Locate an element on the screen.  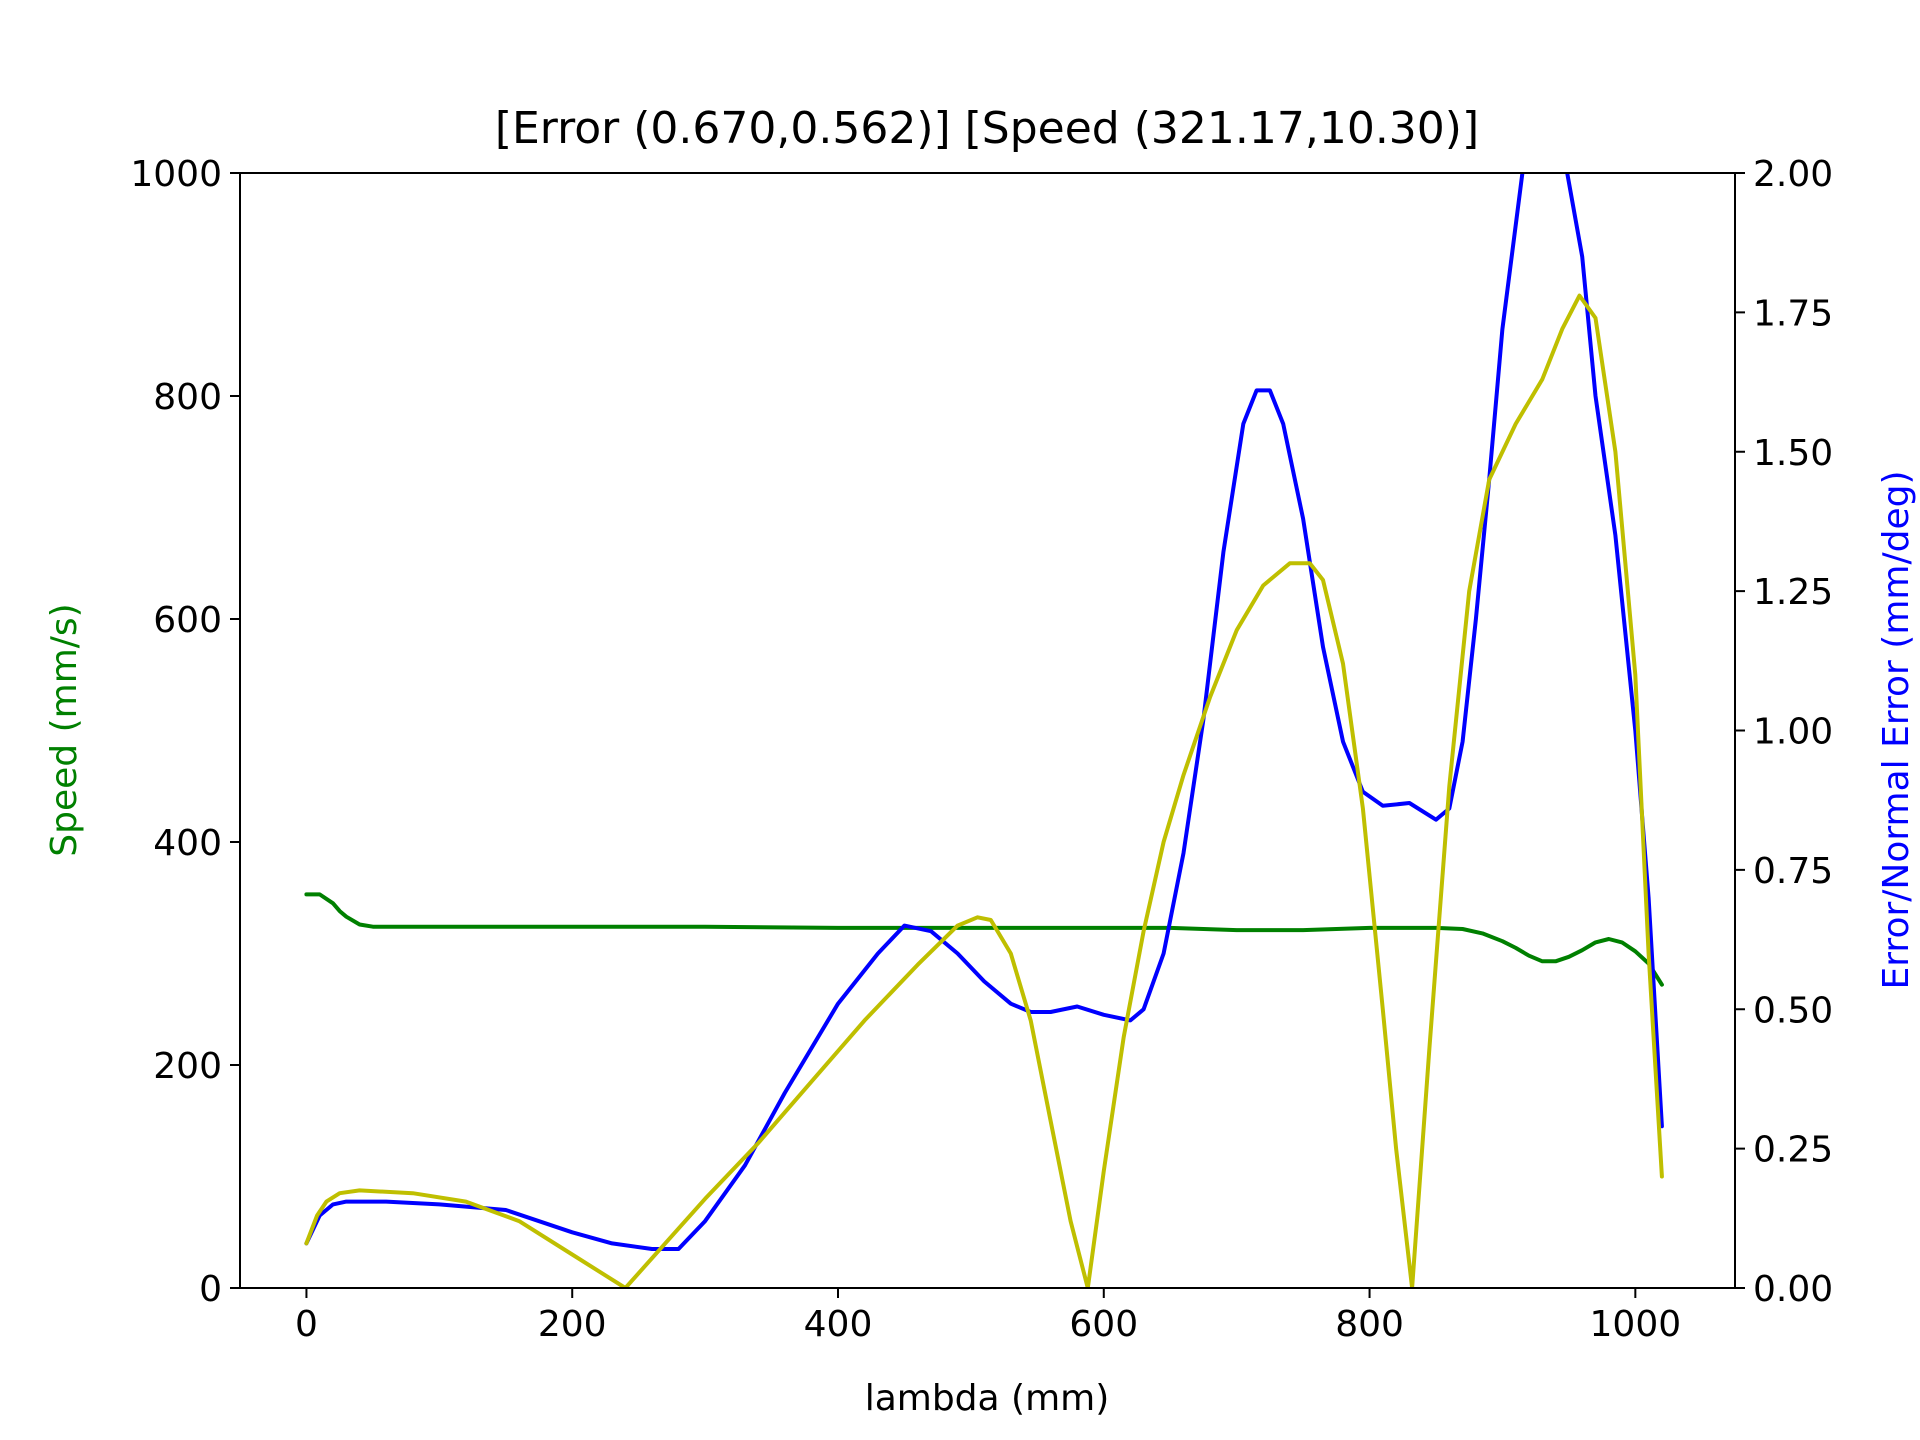
y-left-tick-label: 400 is located at coordinates (187, 843).